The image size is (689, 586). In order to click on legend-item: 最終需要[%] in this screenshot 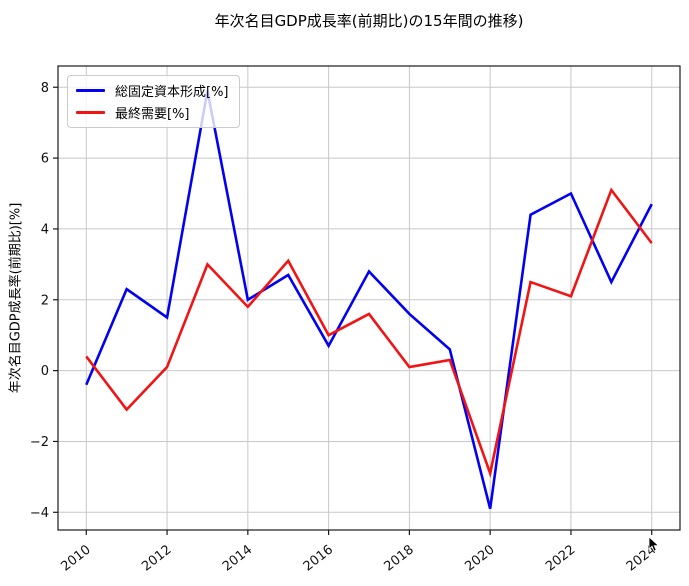, I will do `click(152, 112)`.